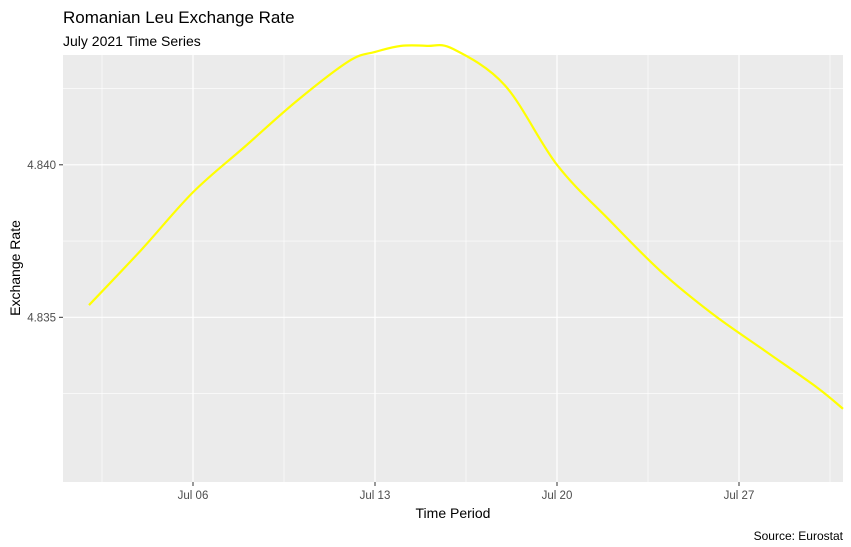 Image resolution: width=851 pixels, height=547 pixels. Describe the element at coordinates (557, 496) in the screenshot. I see `x-tick-label: Jul 20` at that location.